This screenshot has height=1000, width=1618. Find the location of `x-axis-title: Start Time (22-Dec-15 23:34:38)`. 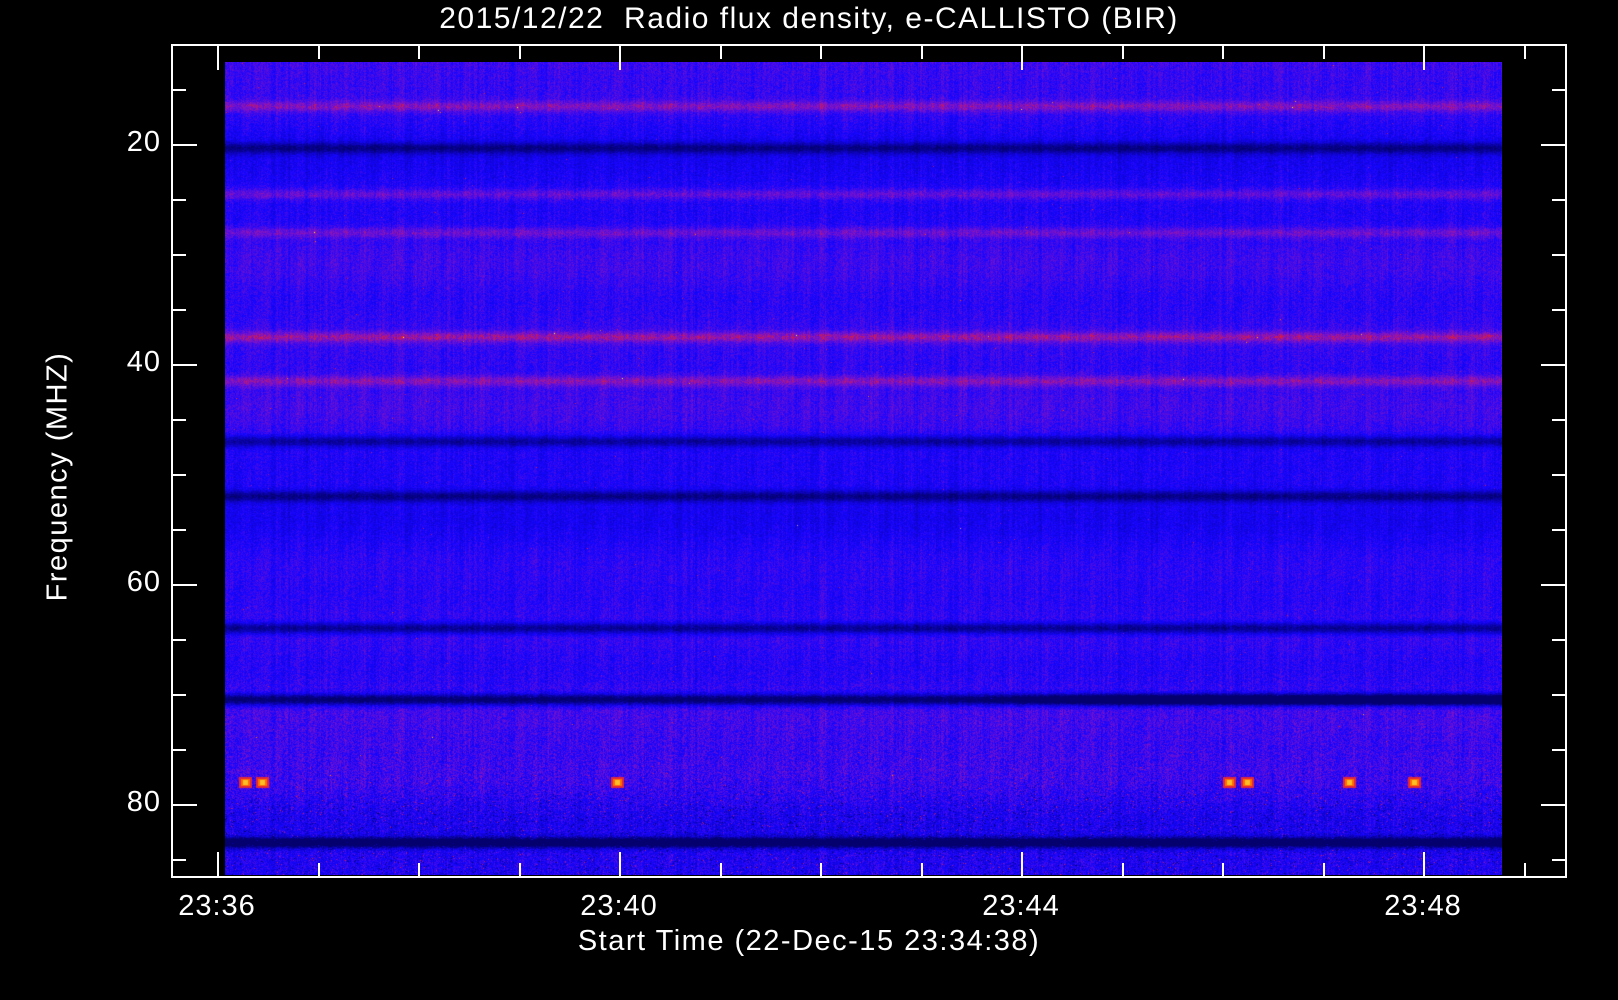

x-axis-title: Start Time (22-Dec-15 23:34:38) is located at coordinates (809, 941).